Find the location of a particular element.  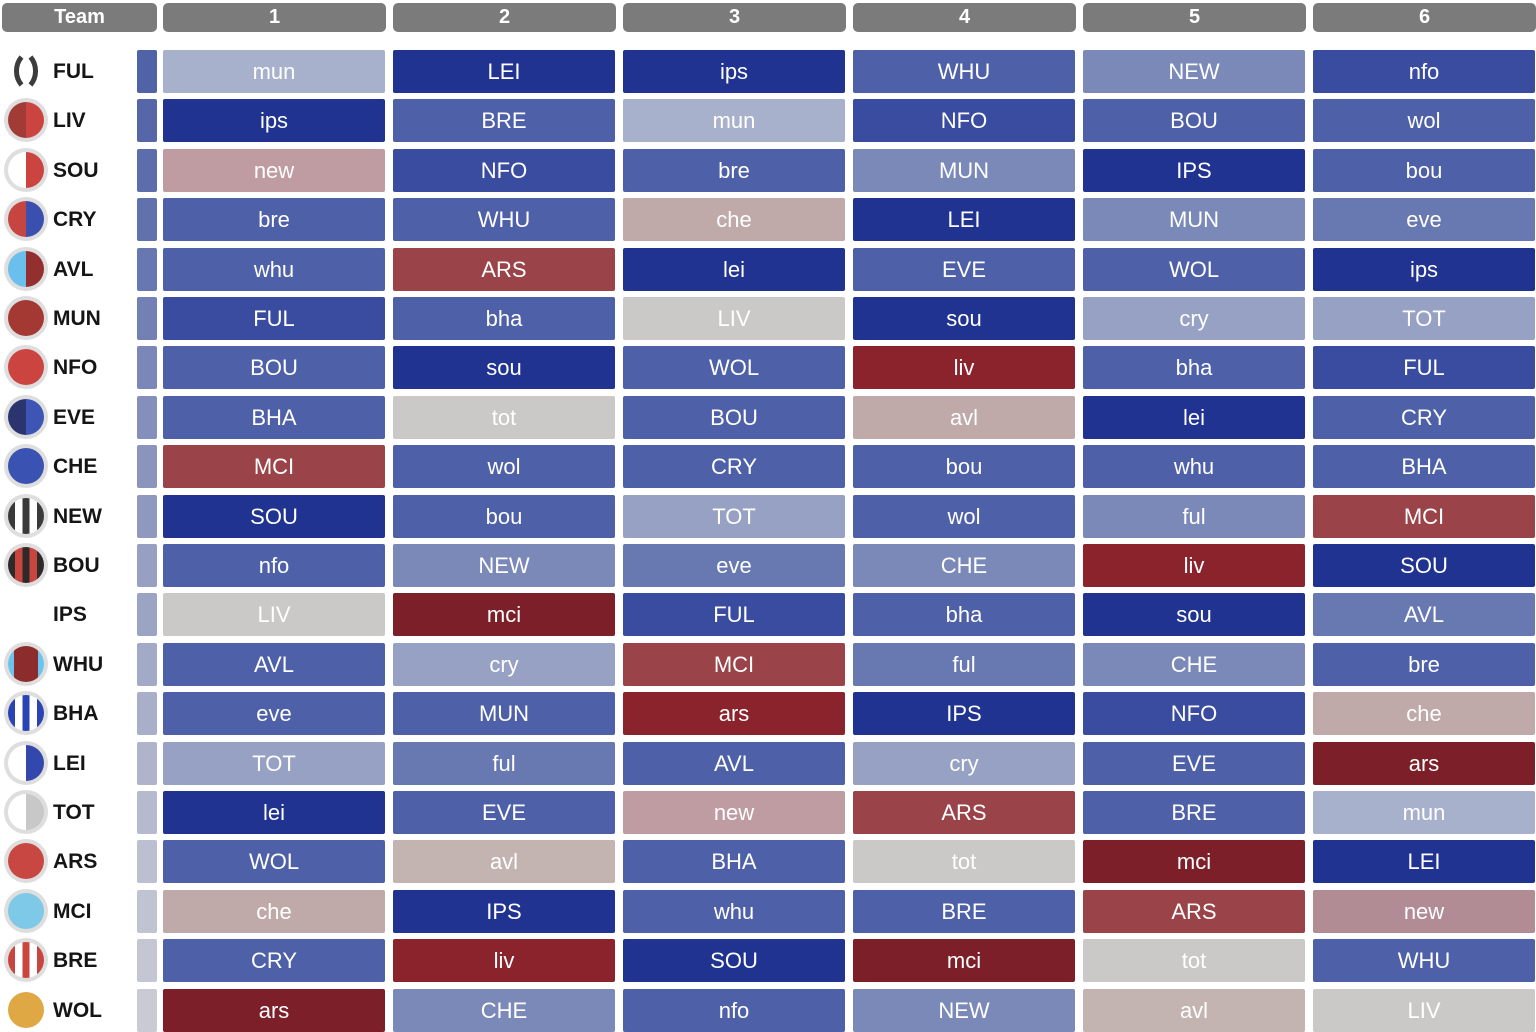

fixture-cell: sou is located at coordinates (964, 318).